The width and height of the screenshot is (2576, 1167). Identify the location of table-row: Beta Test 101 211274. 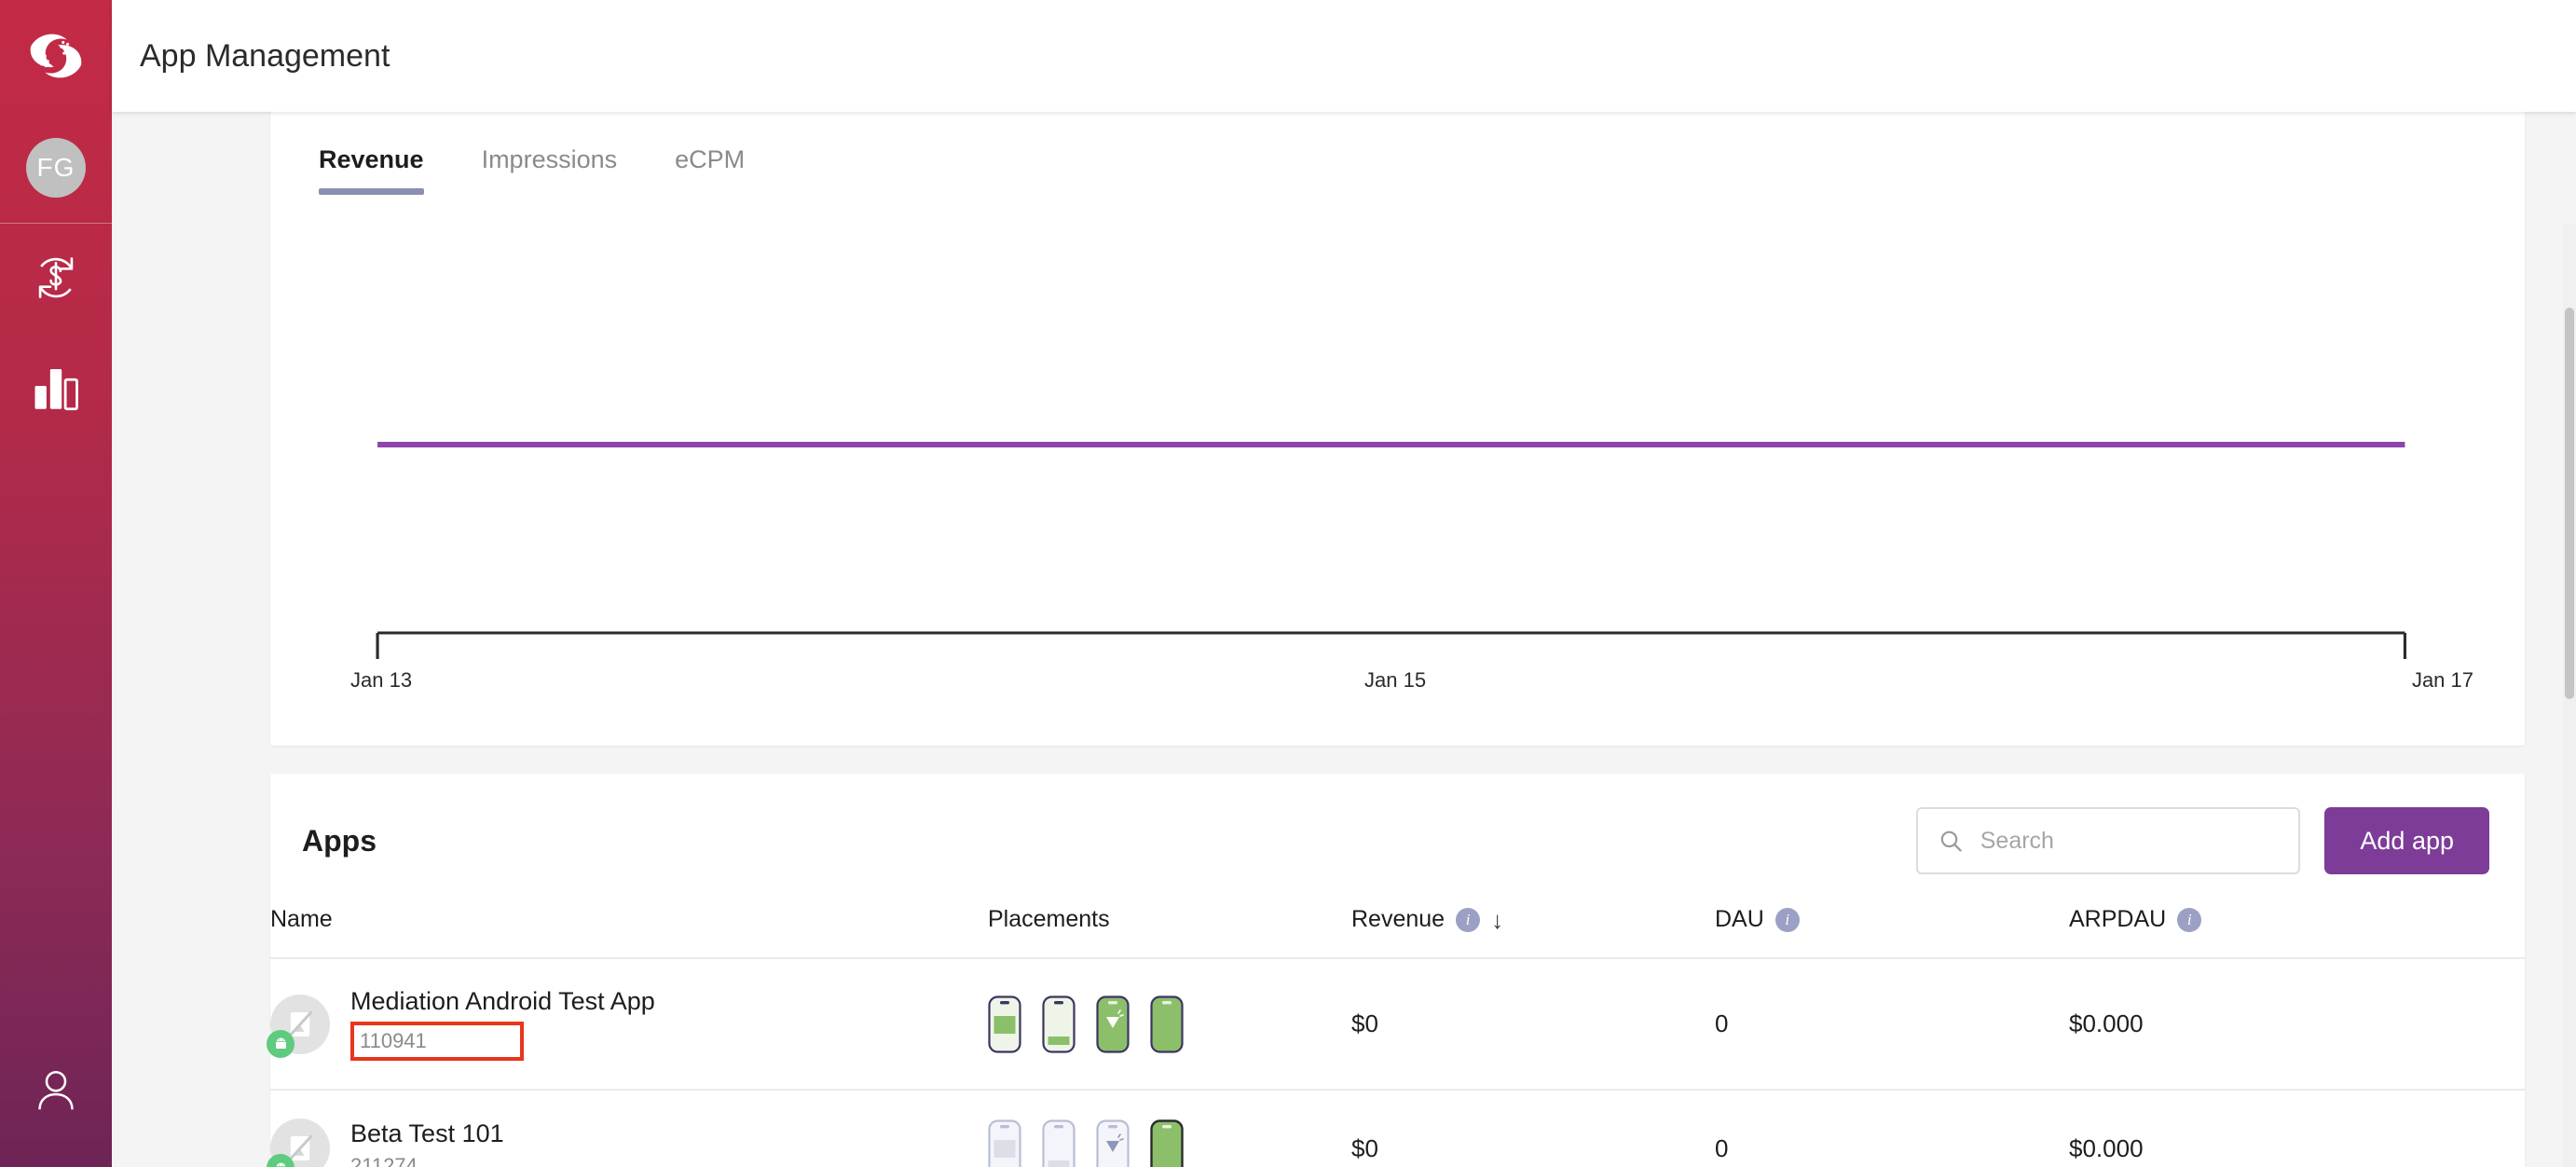
(1396, 1129).